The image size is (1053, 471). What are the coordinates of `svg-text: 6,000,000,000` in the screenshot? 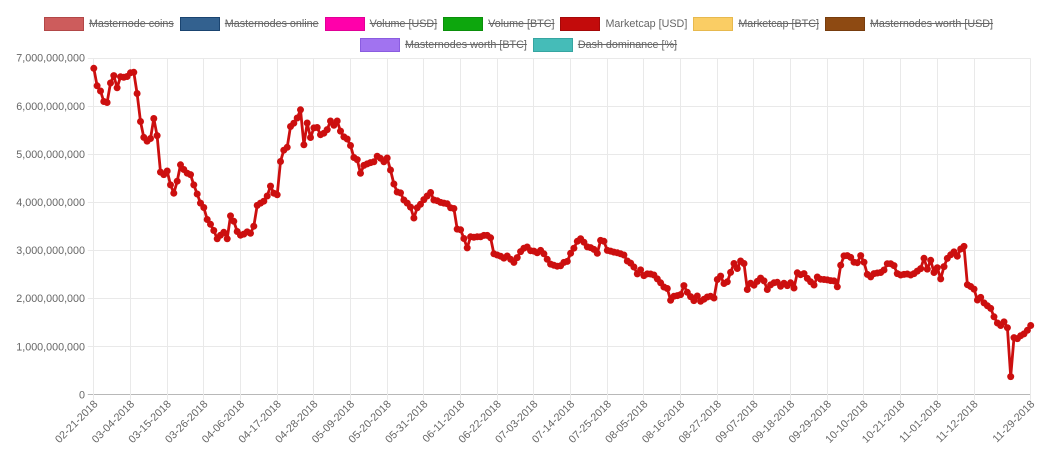 It's located at (50, 107).